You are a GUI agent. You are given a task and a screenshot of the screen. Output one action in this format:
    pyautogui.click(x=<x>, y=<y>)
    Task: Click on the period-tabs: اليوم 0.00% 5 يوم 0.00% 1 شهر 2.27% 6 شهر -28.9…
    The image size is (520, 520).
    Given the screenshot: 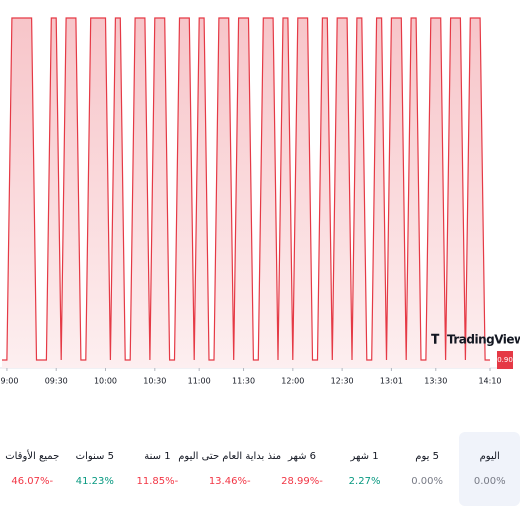 What is the action you would take?
    pyautogui.click(x=260, y=469)
    